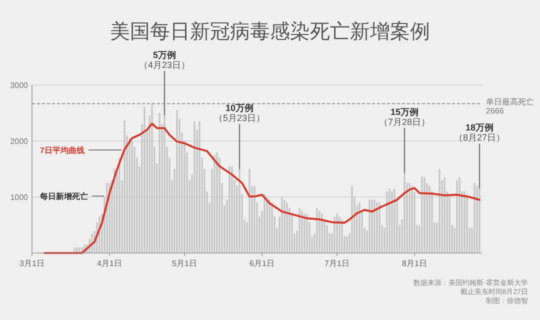 This screenshot has width=540, height=320. What do you see at coordinates (414, 263) in the screenshot?
I see `x-tick-label: 8月1日` at bounding box center [414, 263].